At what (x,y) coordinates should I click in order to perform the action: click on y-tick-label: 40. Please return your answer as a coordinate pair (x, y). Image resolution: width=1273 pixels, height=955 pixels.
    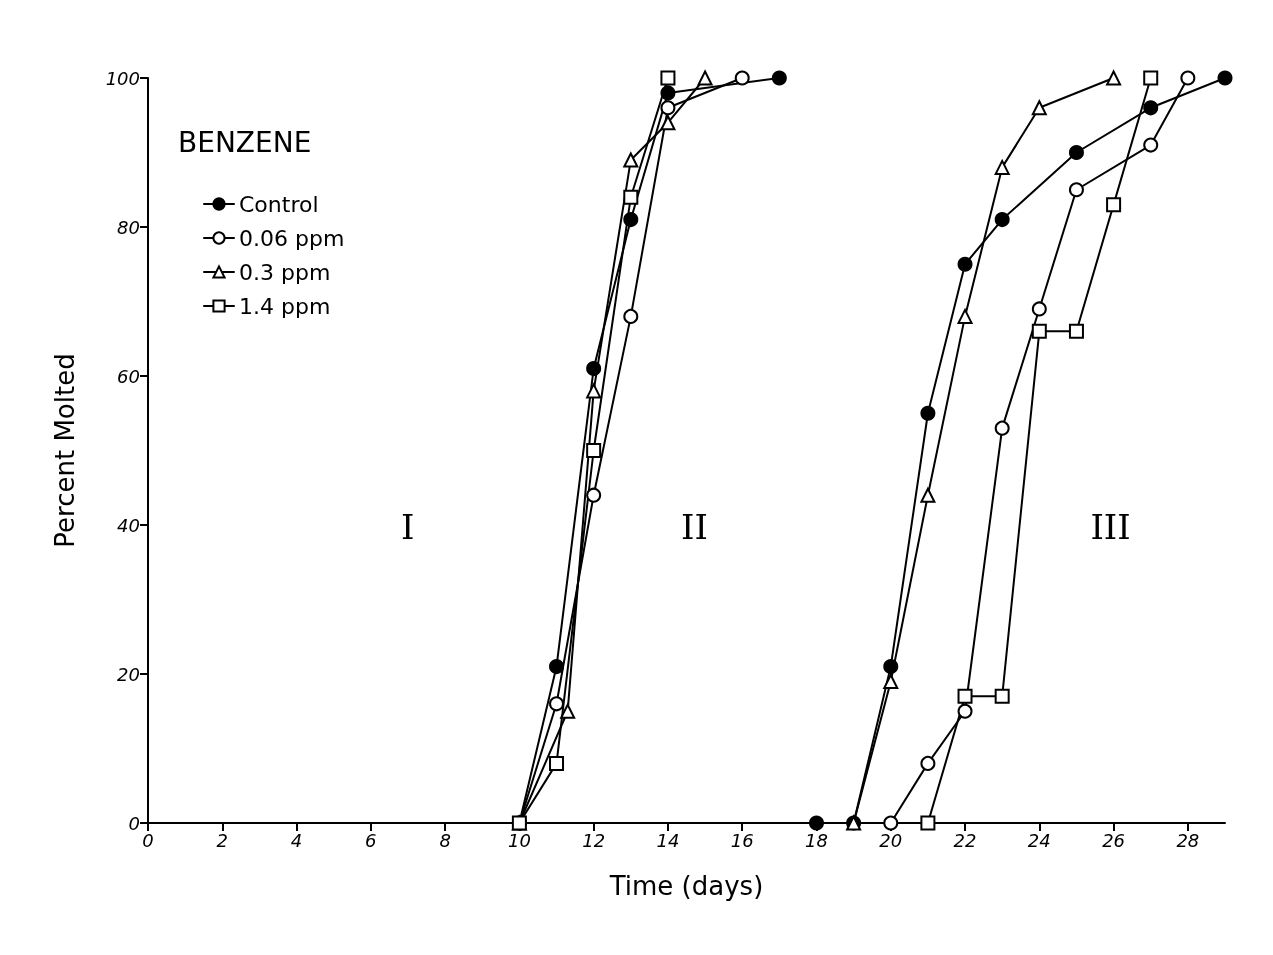
    Looking at the image, I should click on (128, 525).